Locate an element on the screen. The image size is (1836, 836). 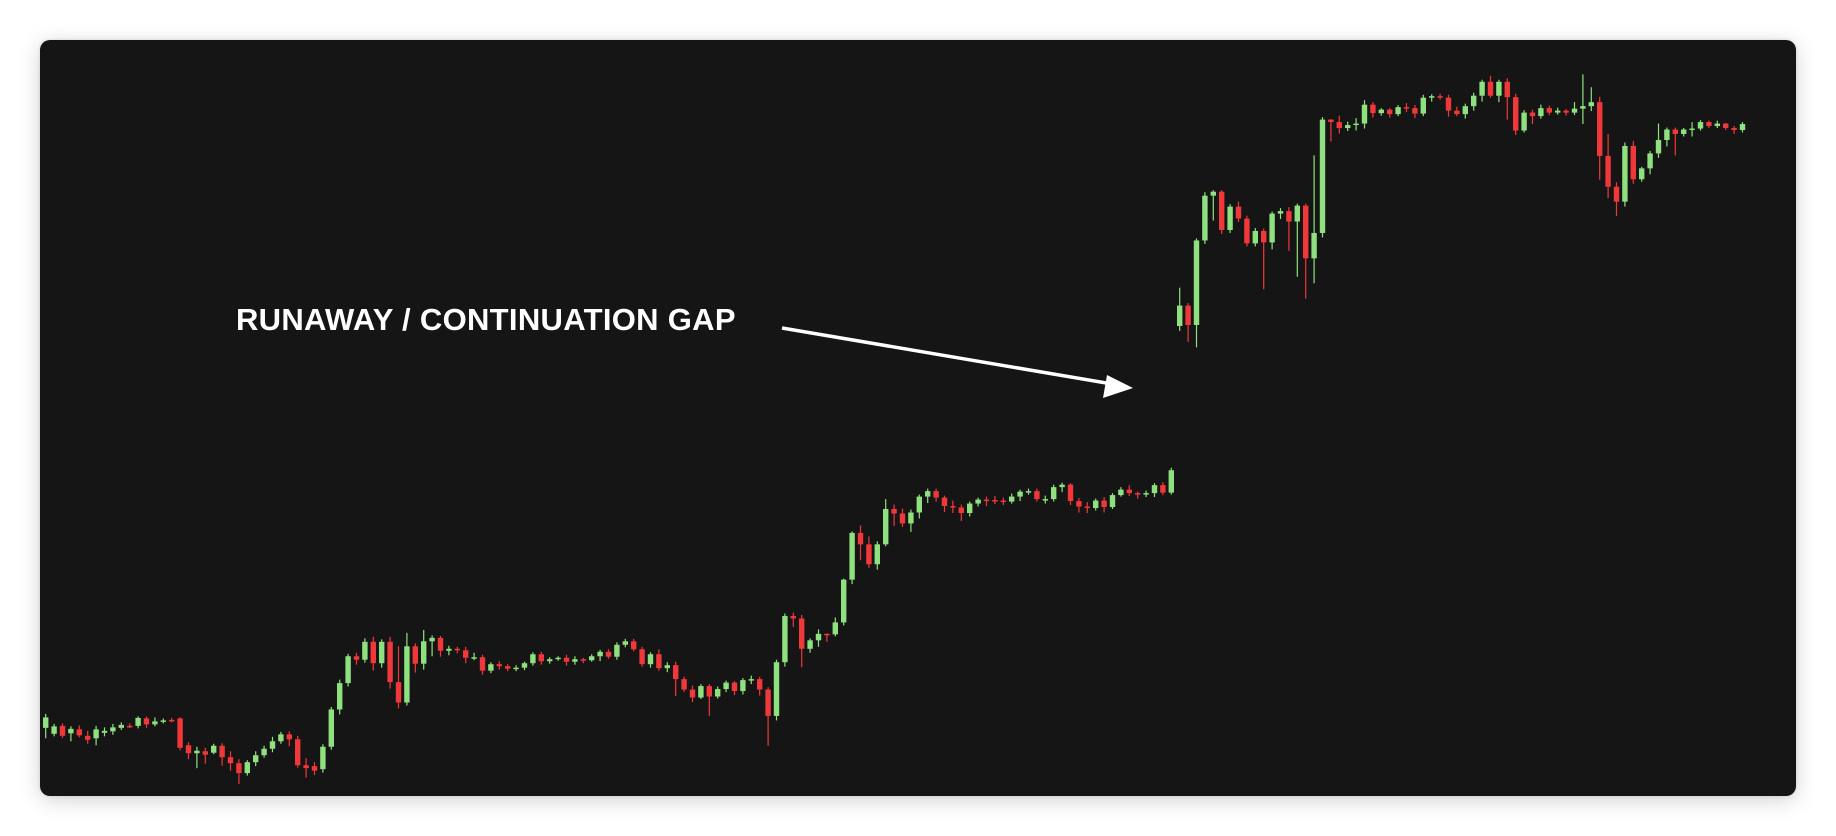
annotation-arrow-head is located at coordinates (1118, 386).